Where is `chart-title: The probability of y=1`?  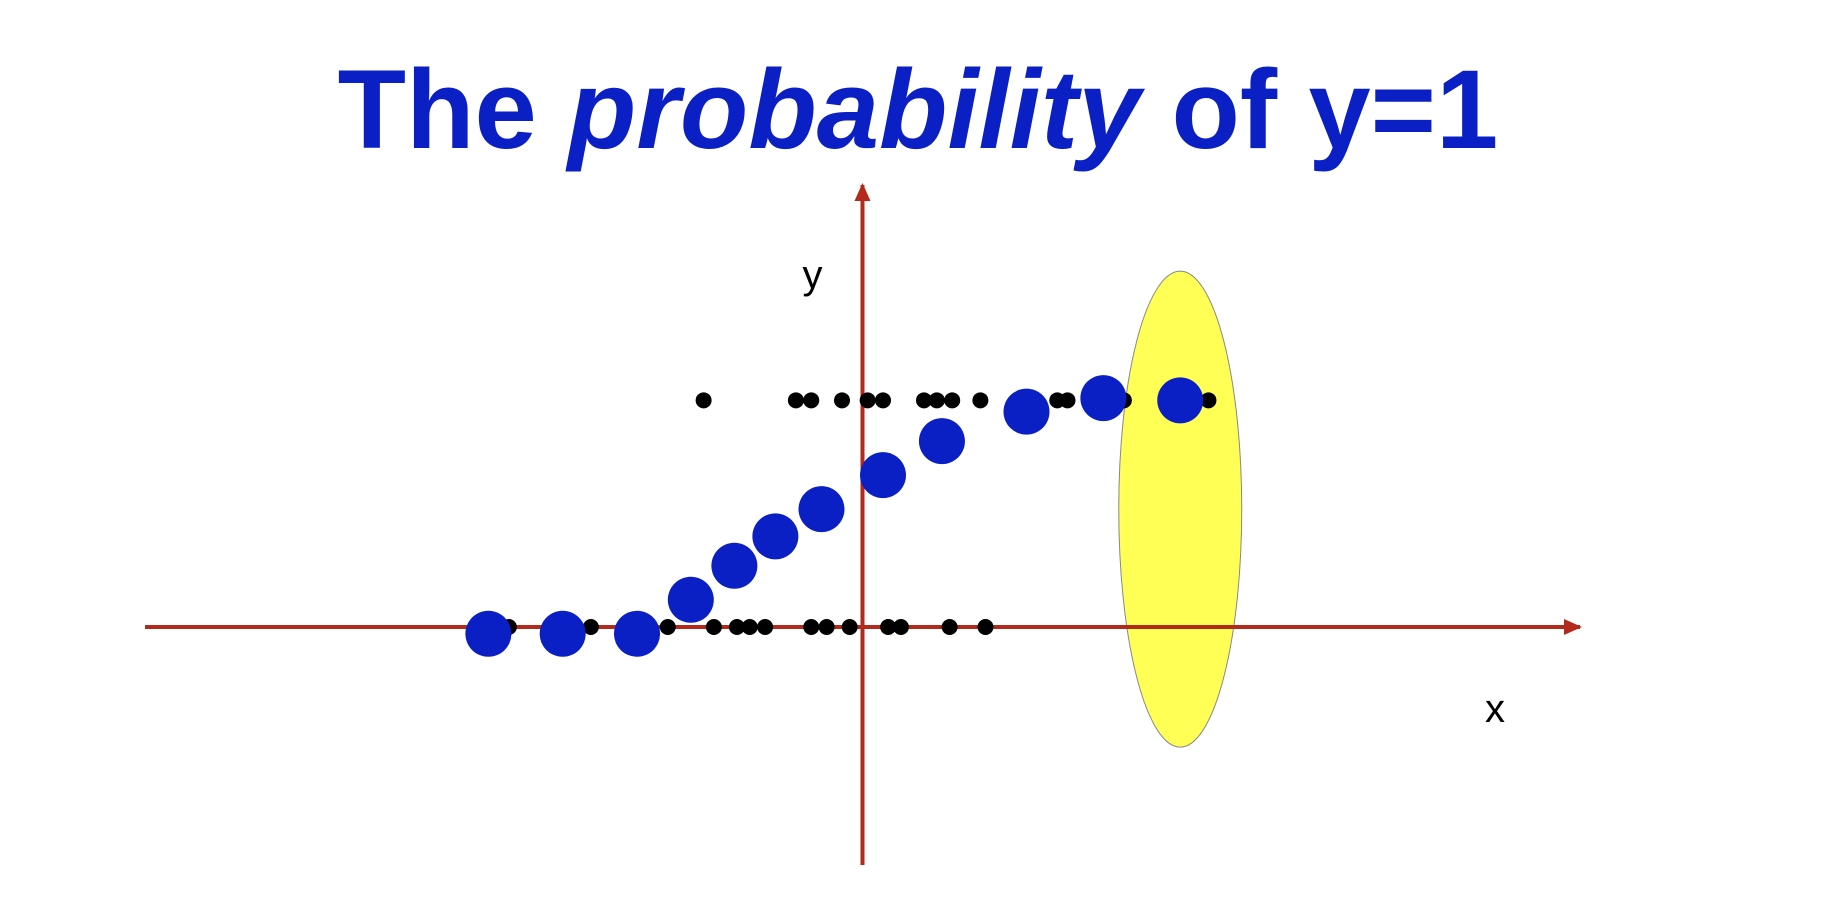
chart-title: The probability of y=1 is located at coordinates (918, 109).